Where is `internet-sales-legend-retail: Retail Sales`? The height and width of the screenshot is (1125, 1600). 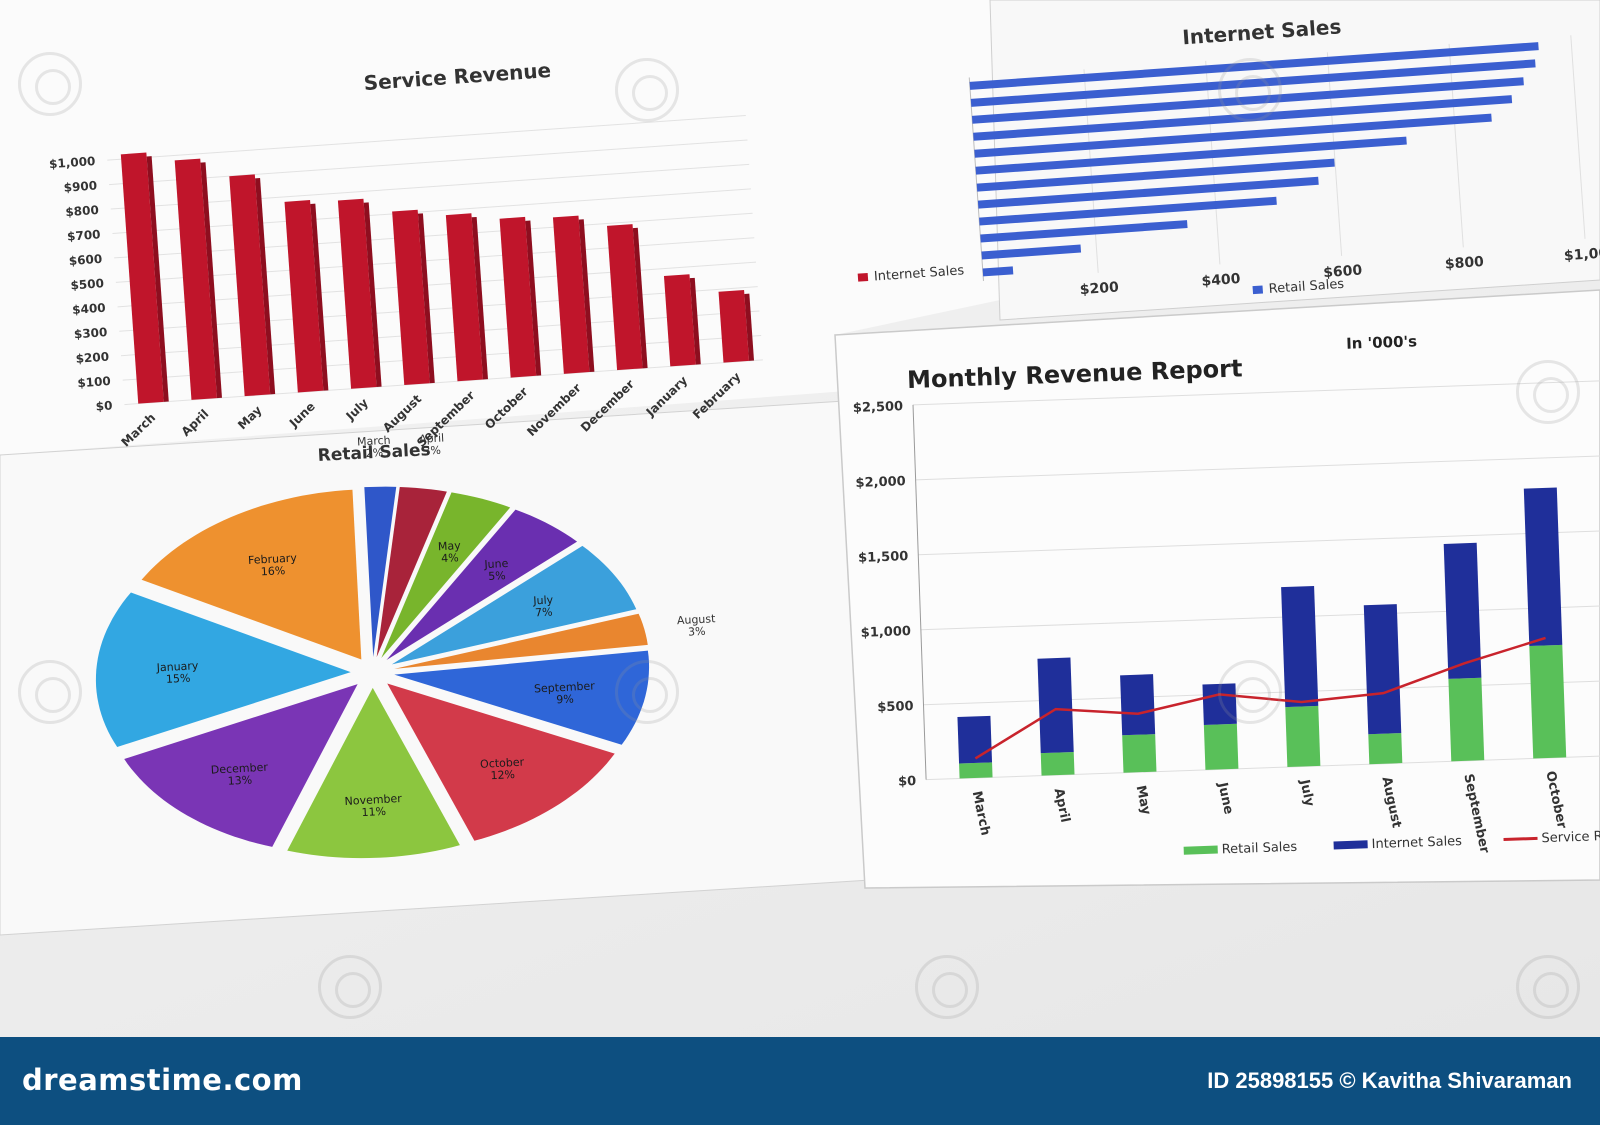 internet-sales-legend-retail: Retail Sales is located at coordinates (1298, 287).